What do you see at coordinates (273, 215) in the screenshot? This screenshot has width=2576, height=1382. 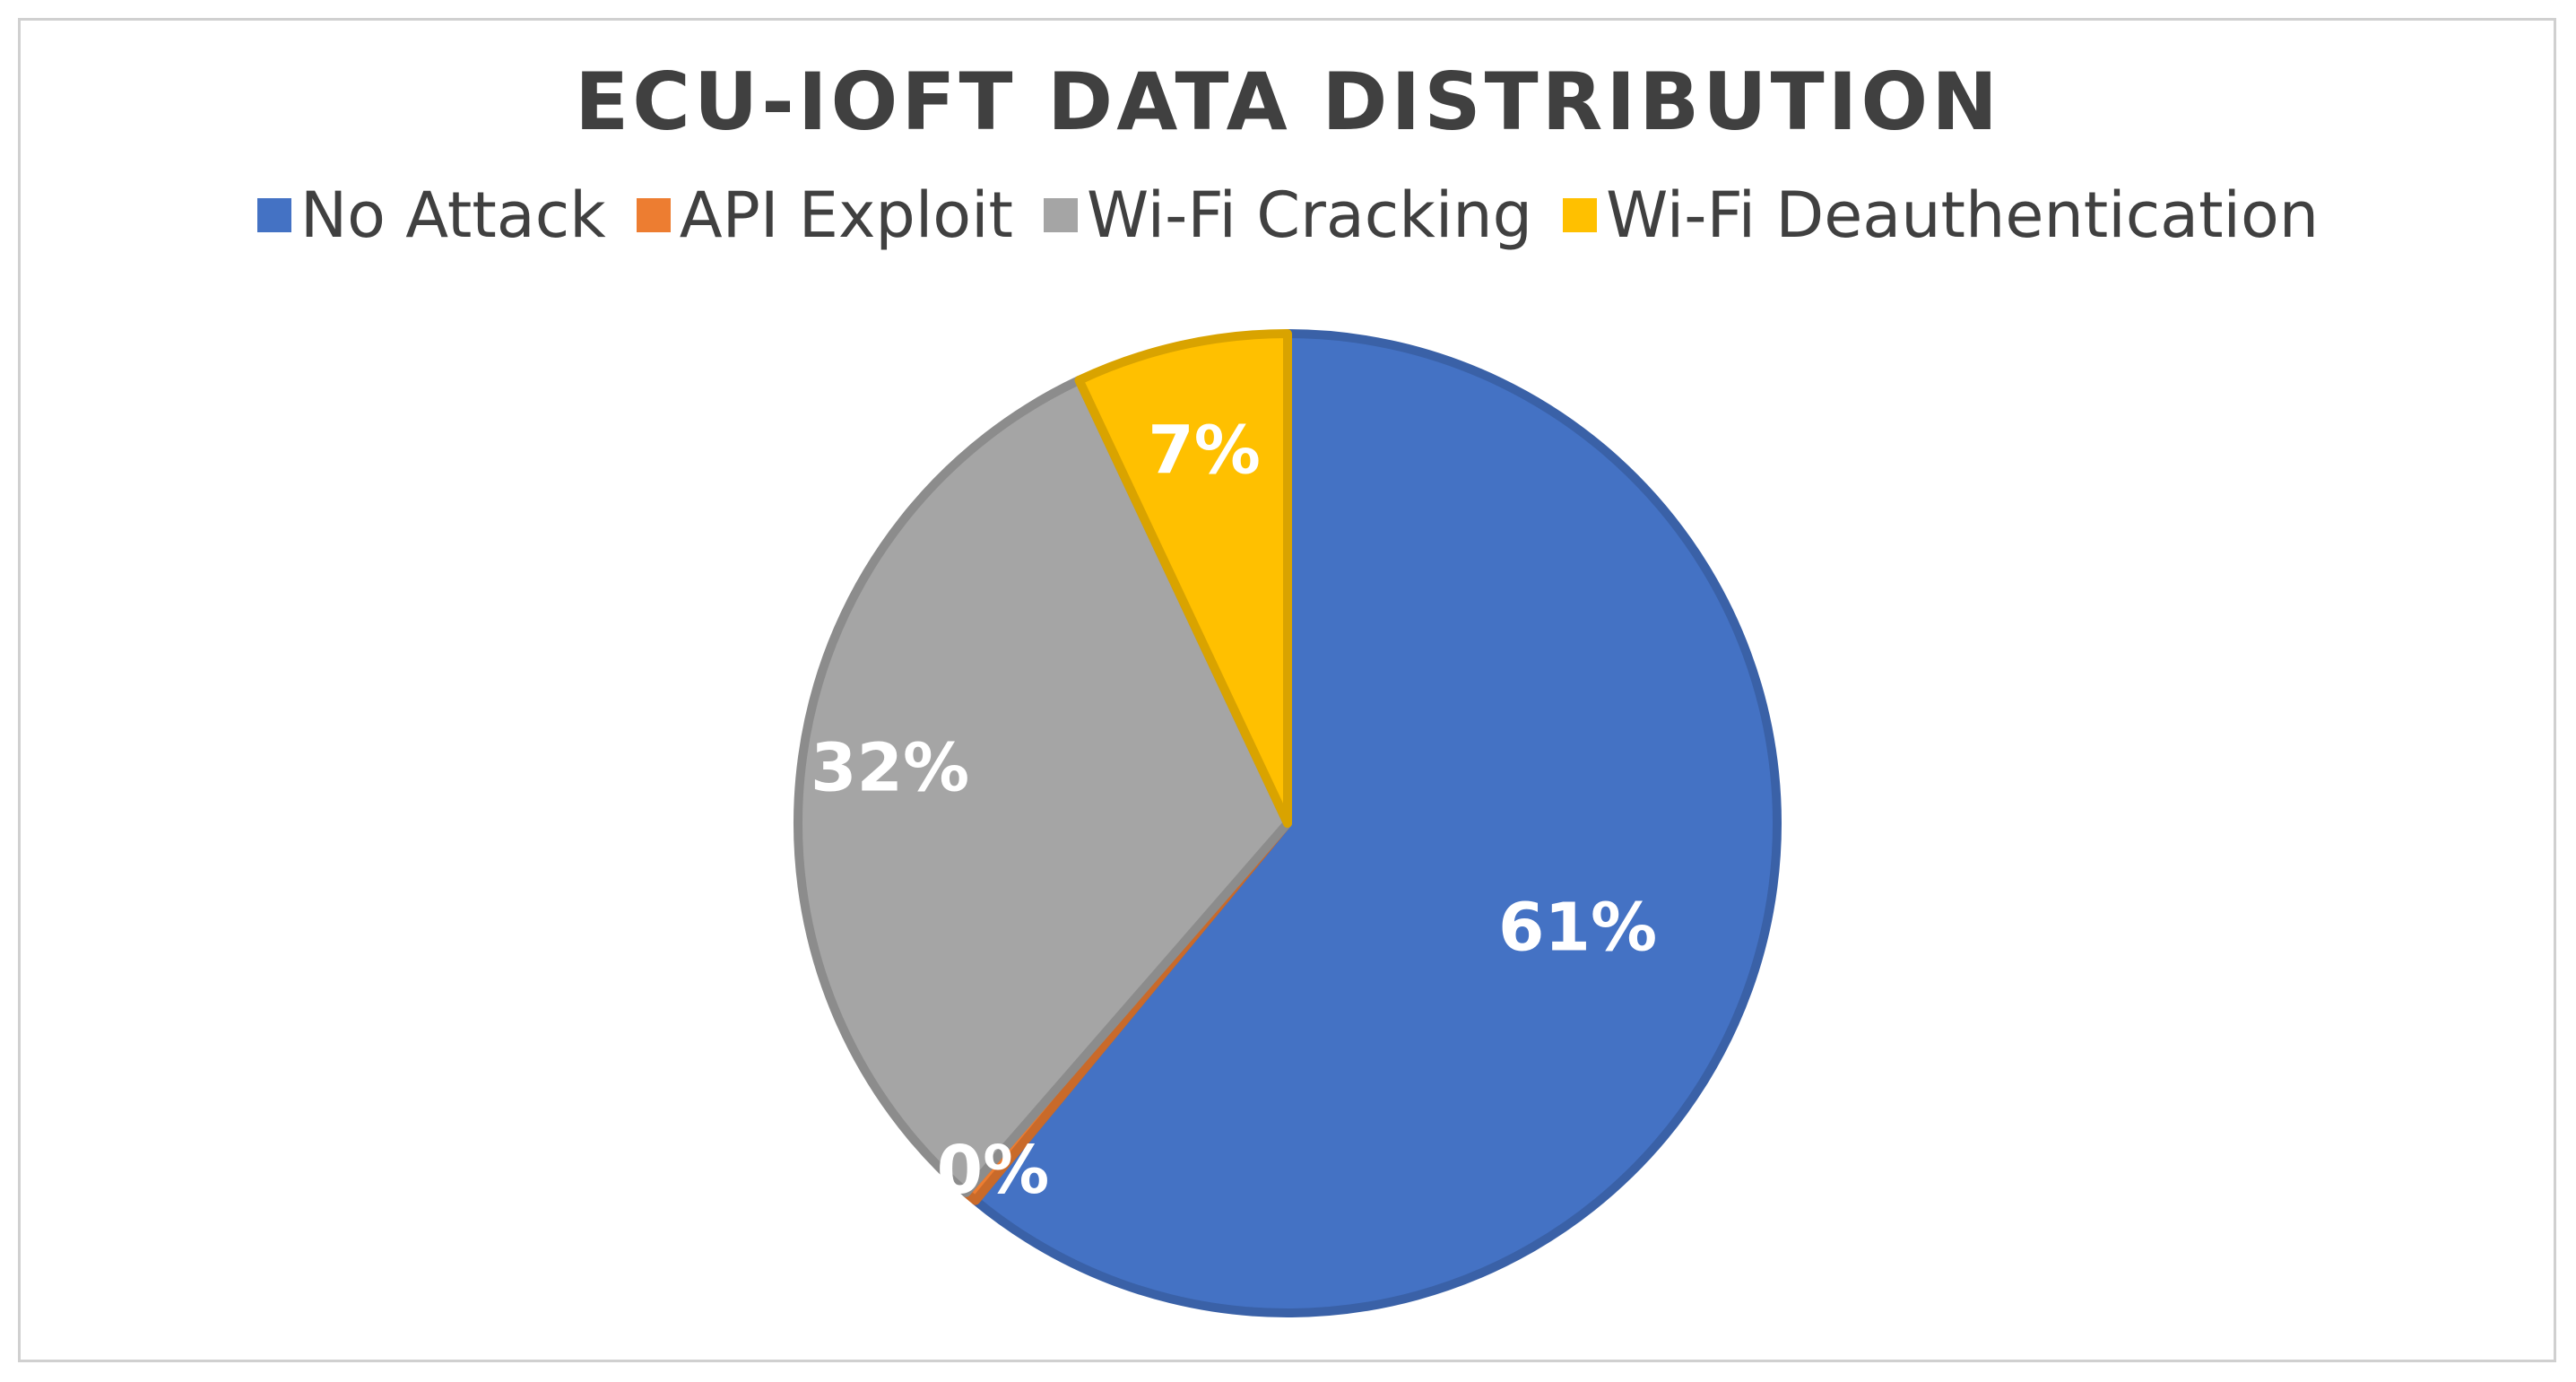 I see `legend-swatch-no-attack` at bounding box center [273, 215].